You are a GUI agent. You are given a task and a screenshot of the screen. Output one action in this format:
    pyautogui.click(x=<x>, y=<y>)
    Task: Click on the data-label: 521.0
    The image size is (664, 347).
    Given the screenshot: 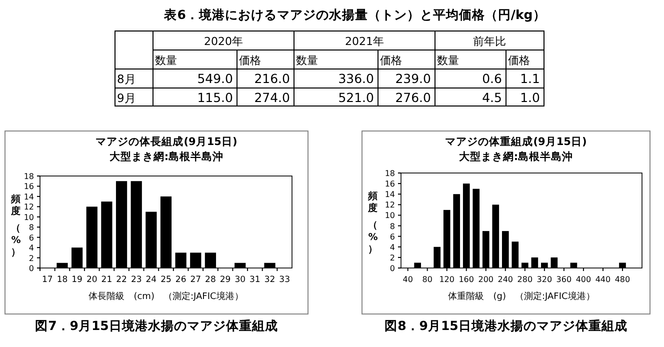 What is the action you would take?
    pyautogui.click(x=356, y=97)
    